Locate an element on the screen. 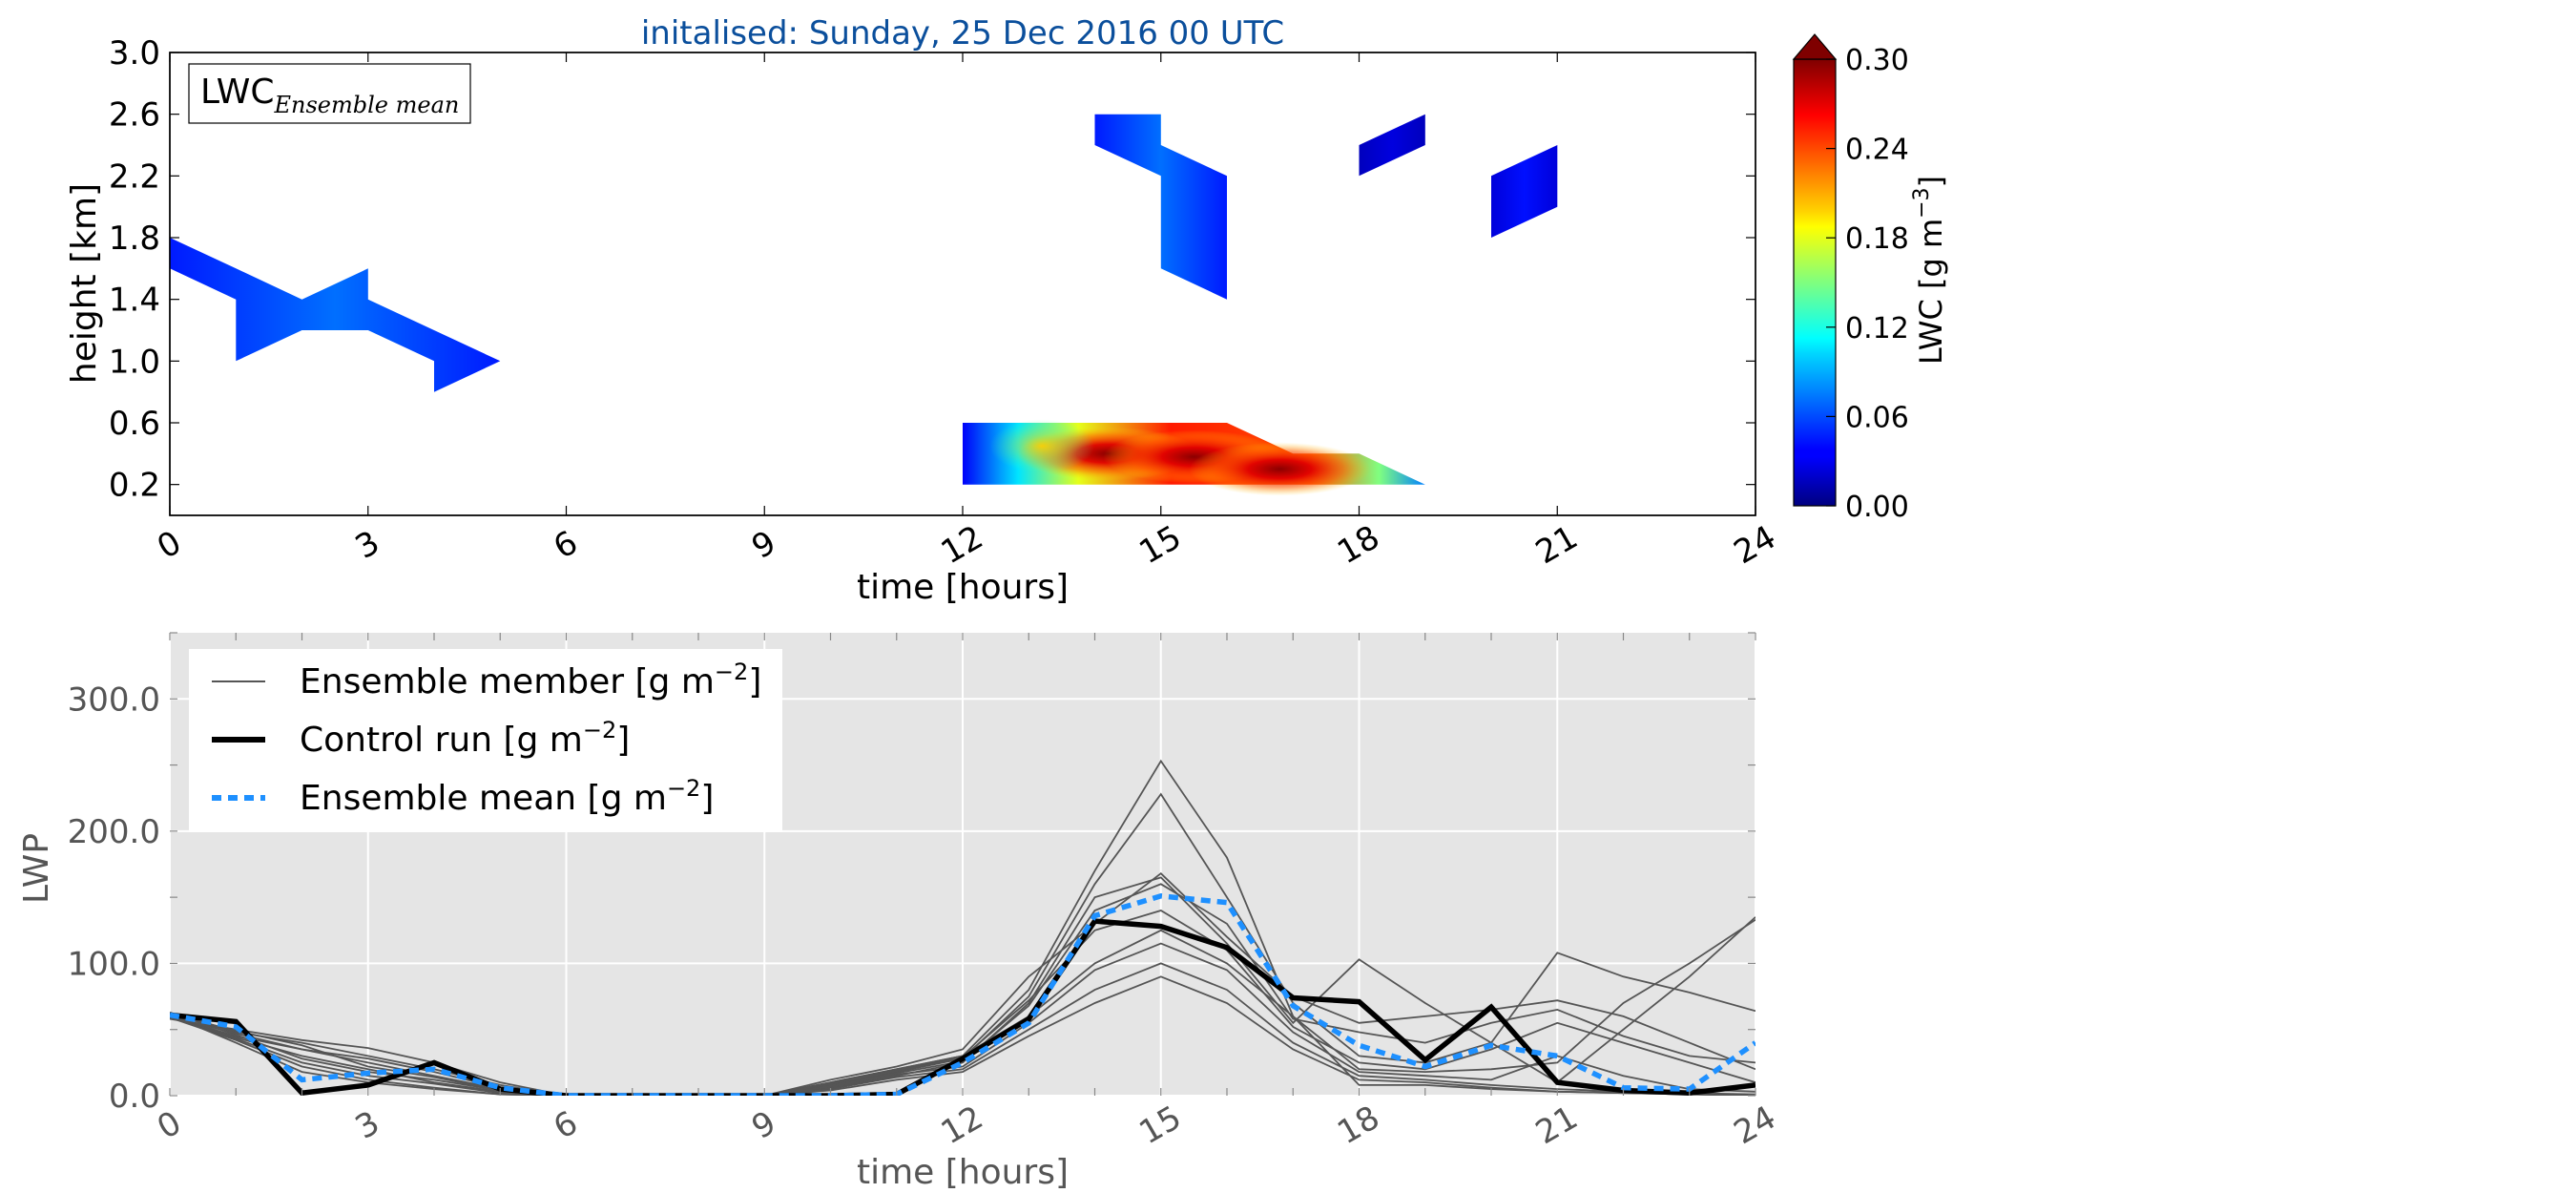 The height and width of the screenshot is (1193, 2576). legend-mean-label: Ensemble mean [g m−2] is located at coordinates (507, 796).